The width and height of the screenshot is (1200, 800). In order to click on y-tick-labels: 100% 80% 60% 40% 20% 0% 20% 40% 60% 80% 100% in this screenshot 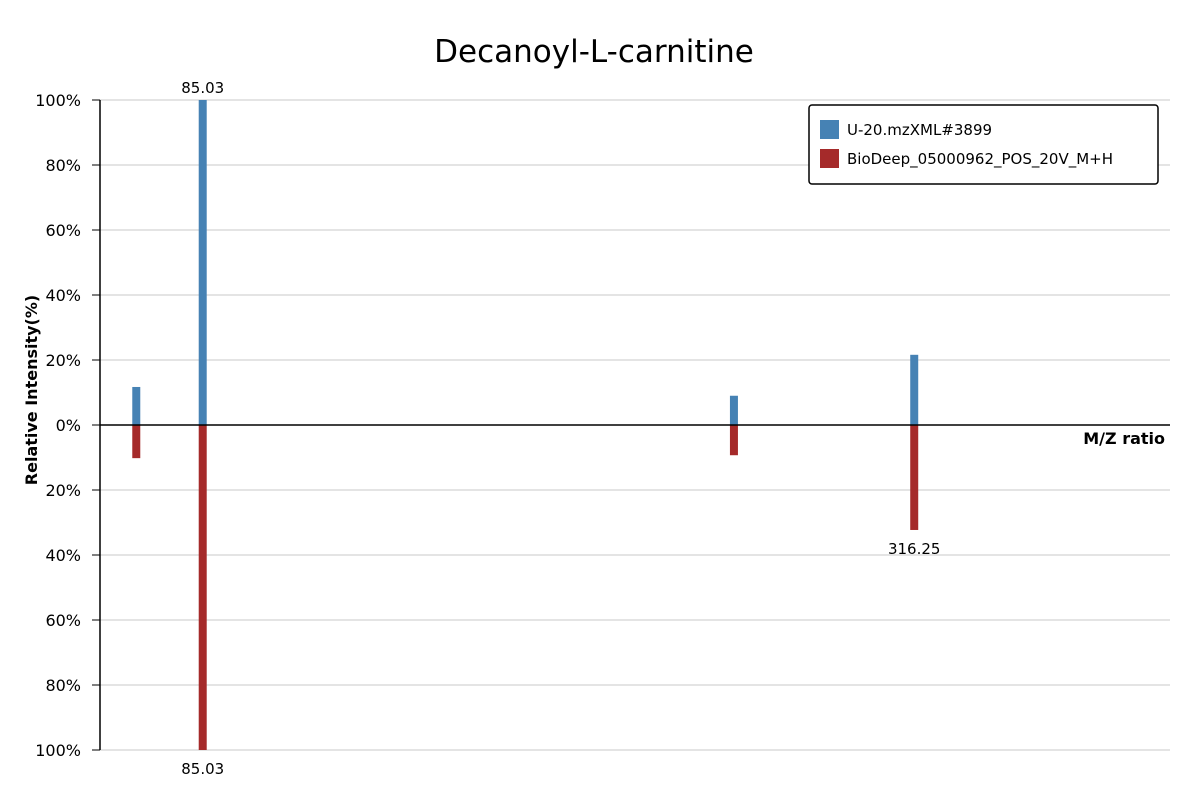, I will do `click(58, 425)`.